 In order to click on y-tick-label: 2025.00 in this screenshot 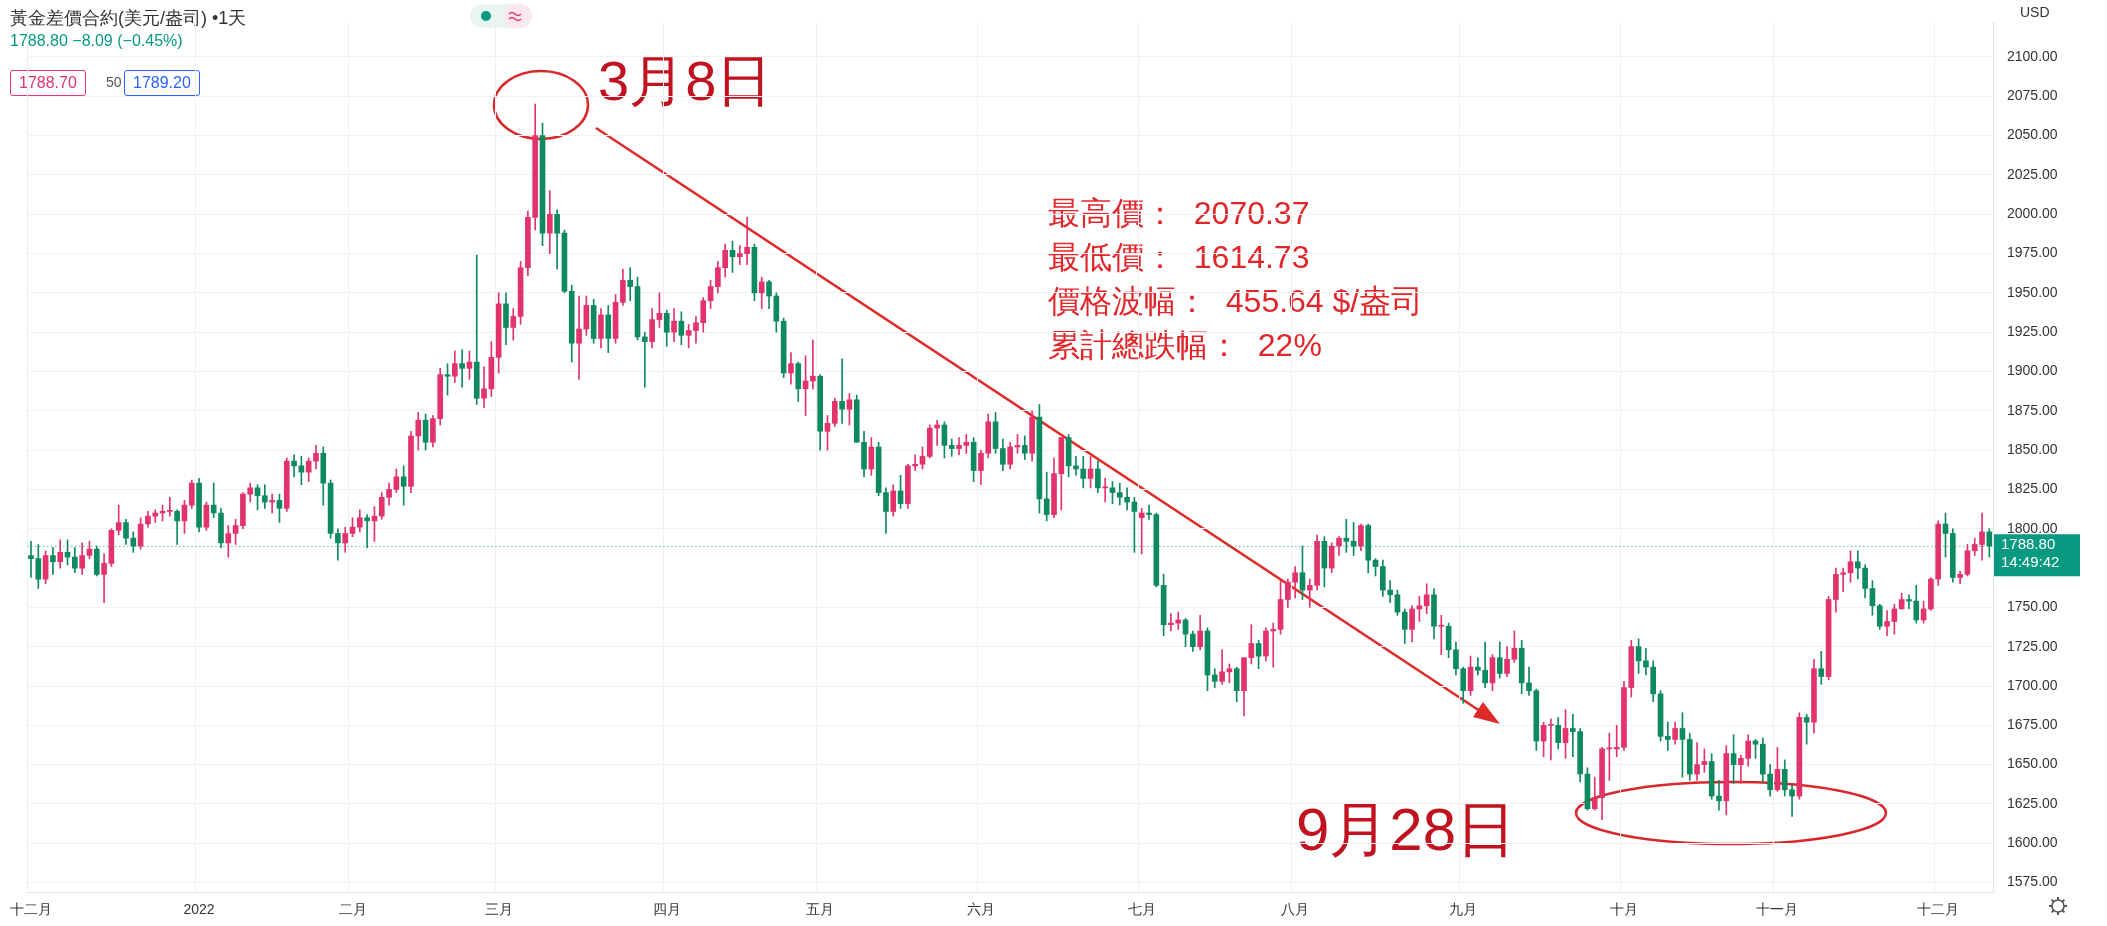, I will do `click(2032, 173)`.